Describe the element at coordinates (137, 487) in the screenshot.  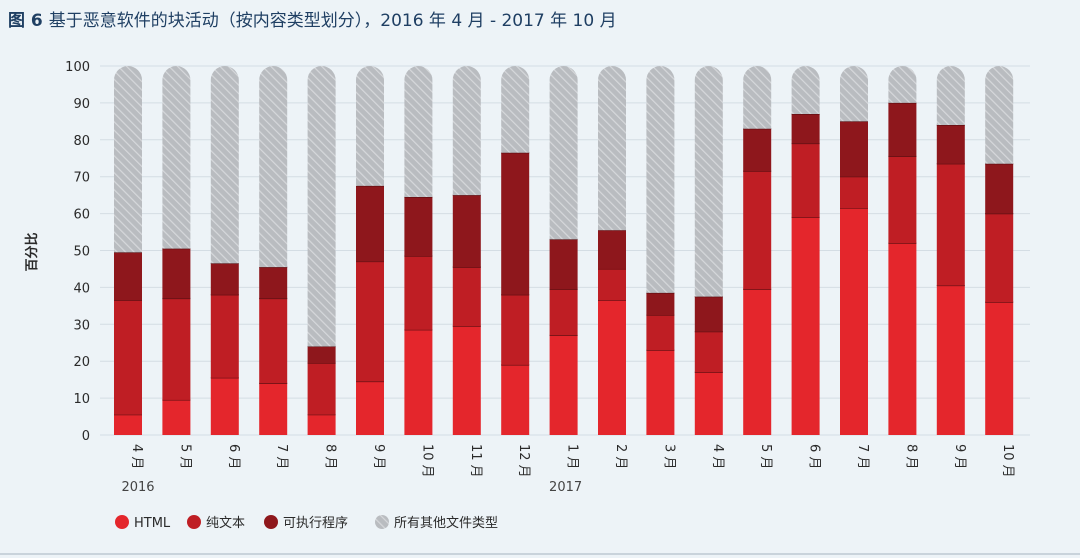
I see `year-label: 2016` at that location.